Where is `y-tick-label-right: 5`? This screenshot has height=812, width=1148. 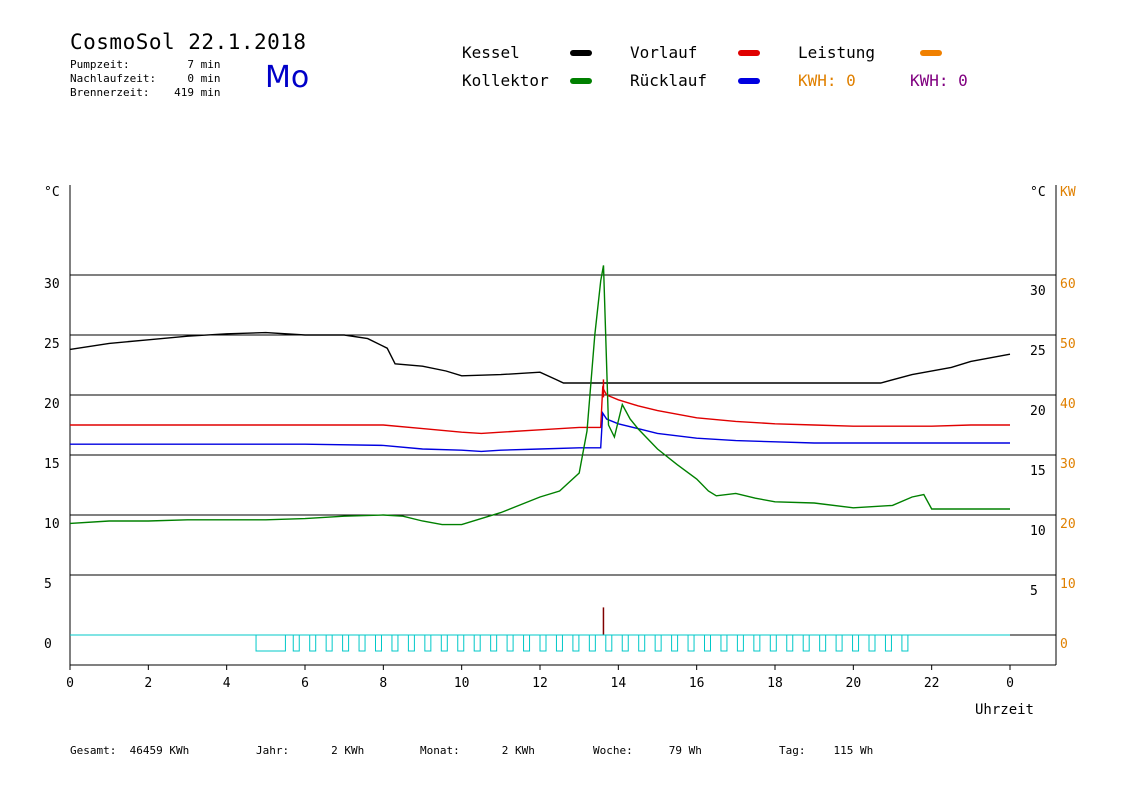
y-tick-label-right: 5 is located at coordinates (1034, 591).